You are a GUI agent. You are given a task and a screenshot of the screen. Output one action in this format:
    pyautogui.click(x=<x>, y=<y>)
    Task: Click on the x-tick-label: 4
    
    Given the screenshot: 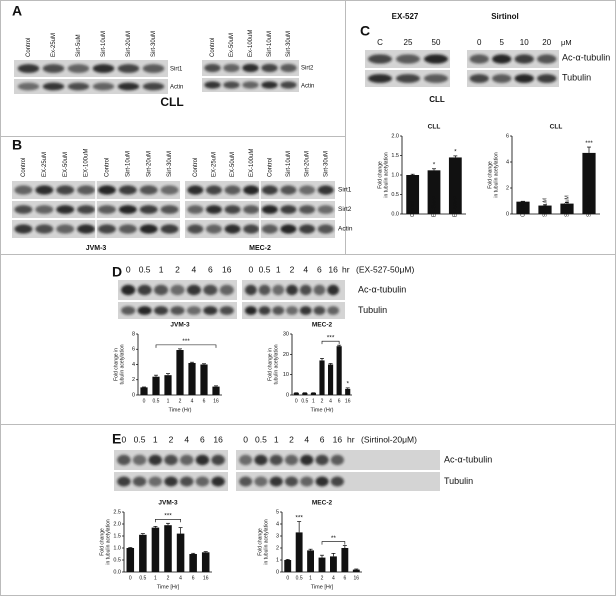 What is the action you would take?
    pyautogui.click(x=330, y=401)
    